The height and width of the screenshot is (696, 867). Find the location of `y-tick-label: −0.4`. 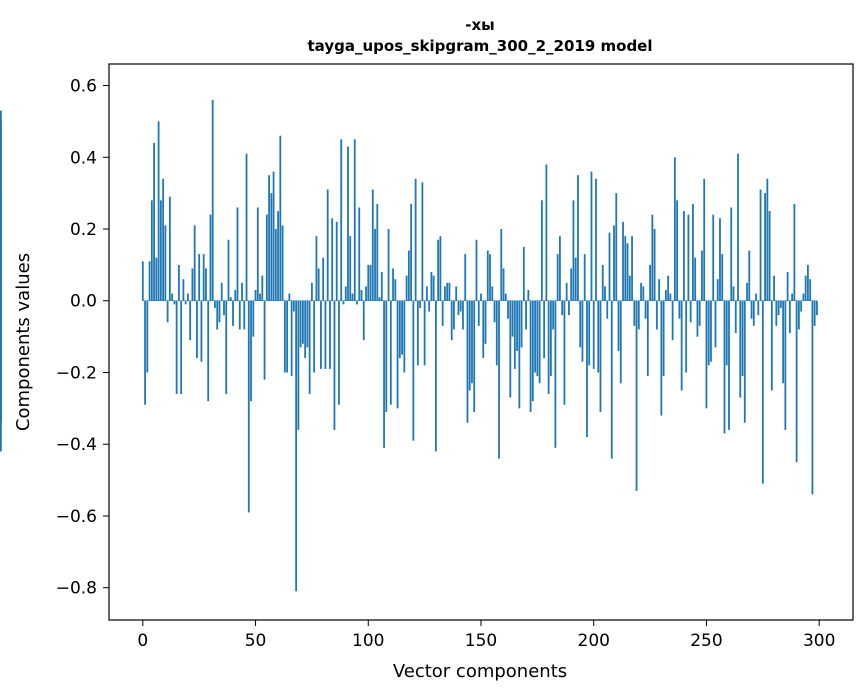

y-tick-label: −0.4 is located at coordinates (76, 445).